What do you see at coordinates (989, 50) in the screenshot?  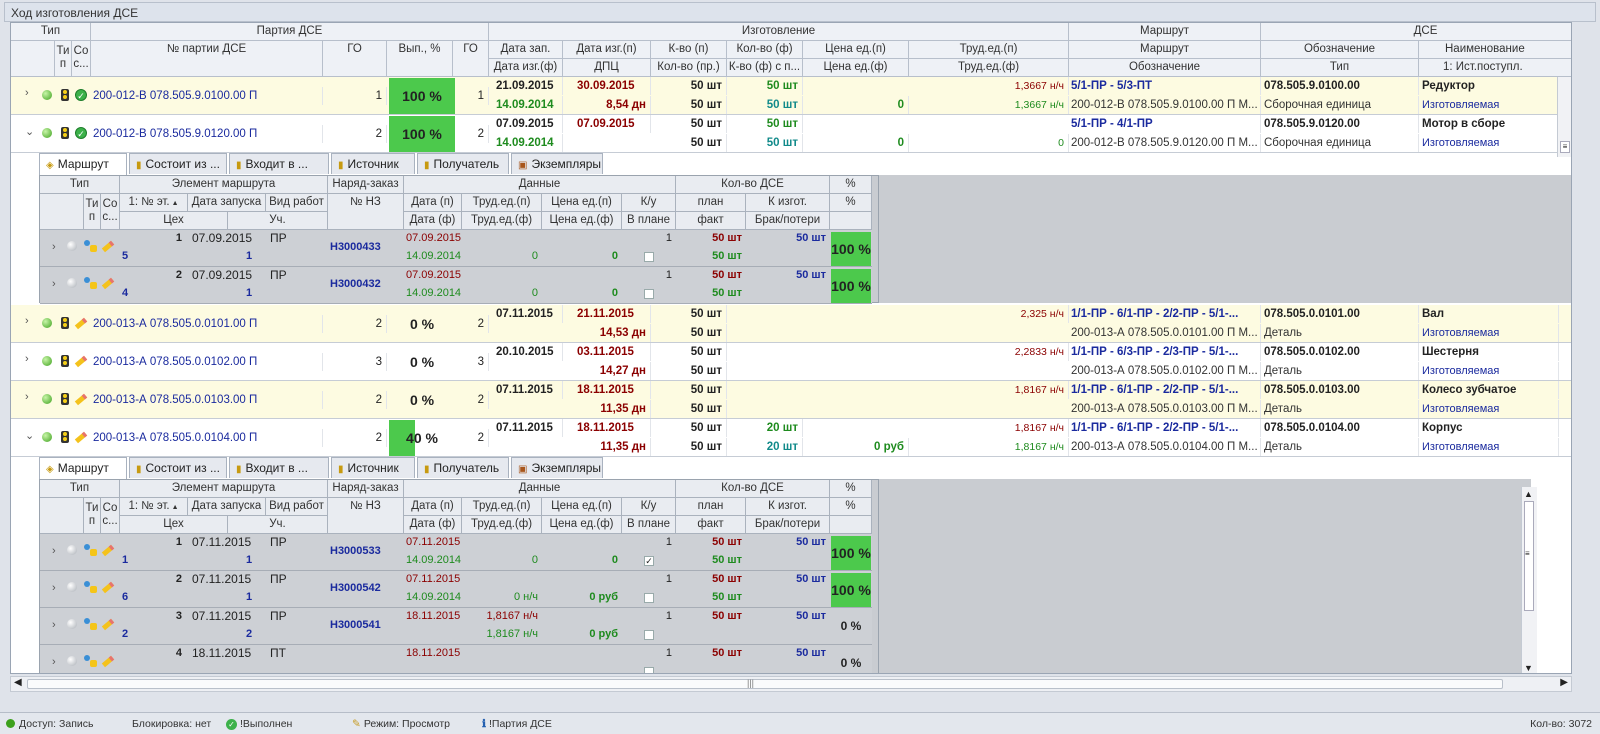 I see `header-col-trud-p: Труд.ед.(п)` at bounding box center [989, 50].